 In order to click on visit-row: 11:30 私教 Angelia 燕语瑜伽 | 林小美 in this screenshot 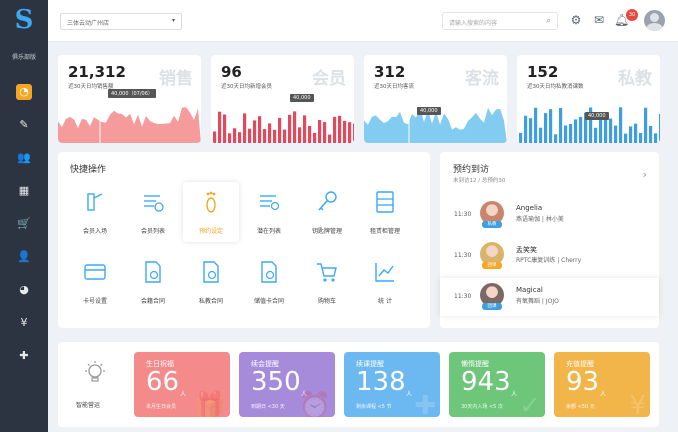, I will do `click(549, 215)`.